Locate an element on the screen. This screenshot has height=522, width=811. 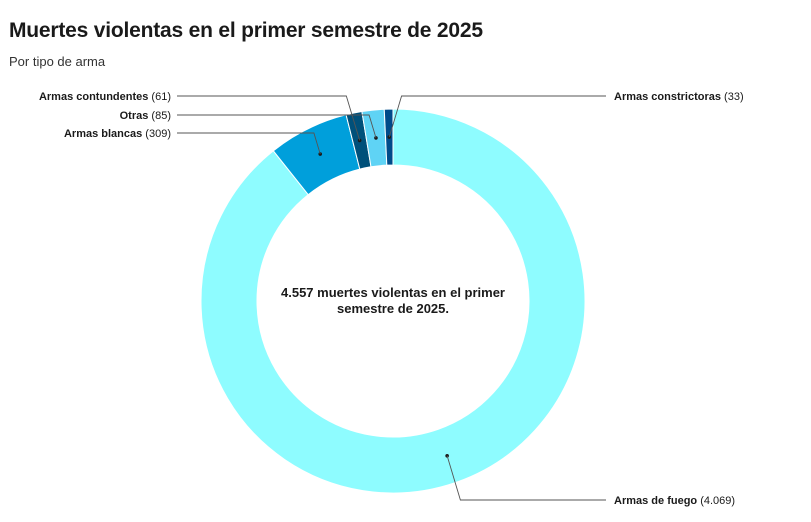
leader-dot-otras is located at coordinates (376, 138).